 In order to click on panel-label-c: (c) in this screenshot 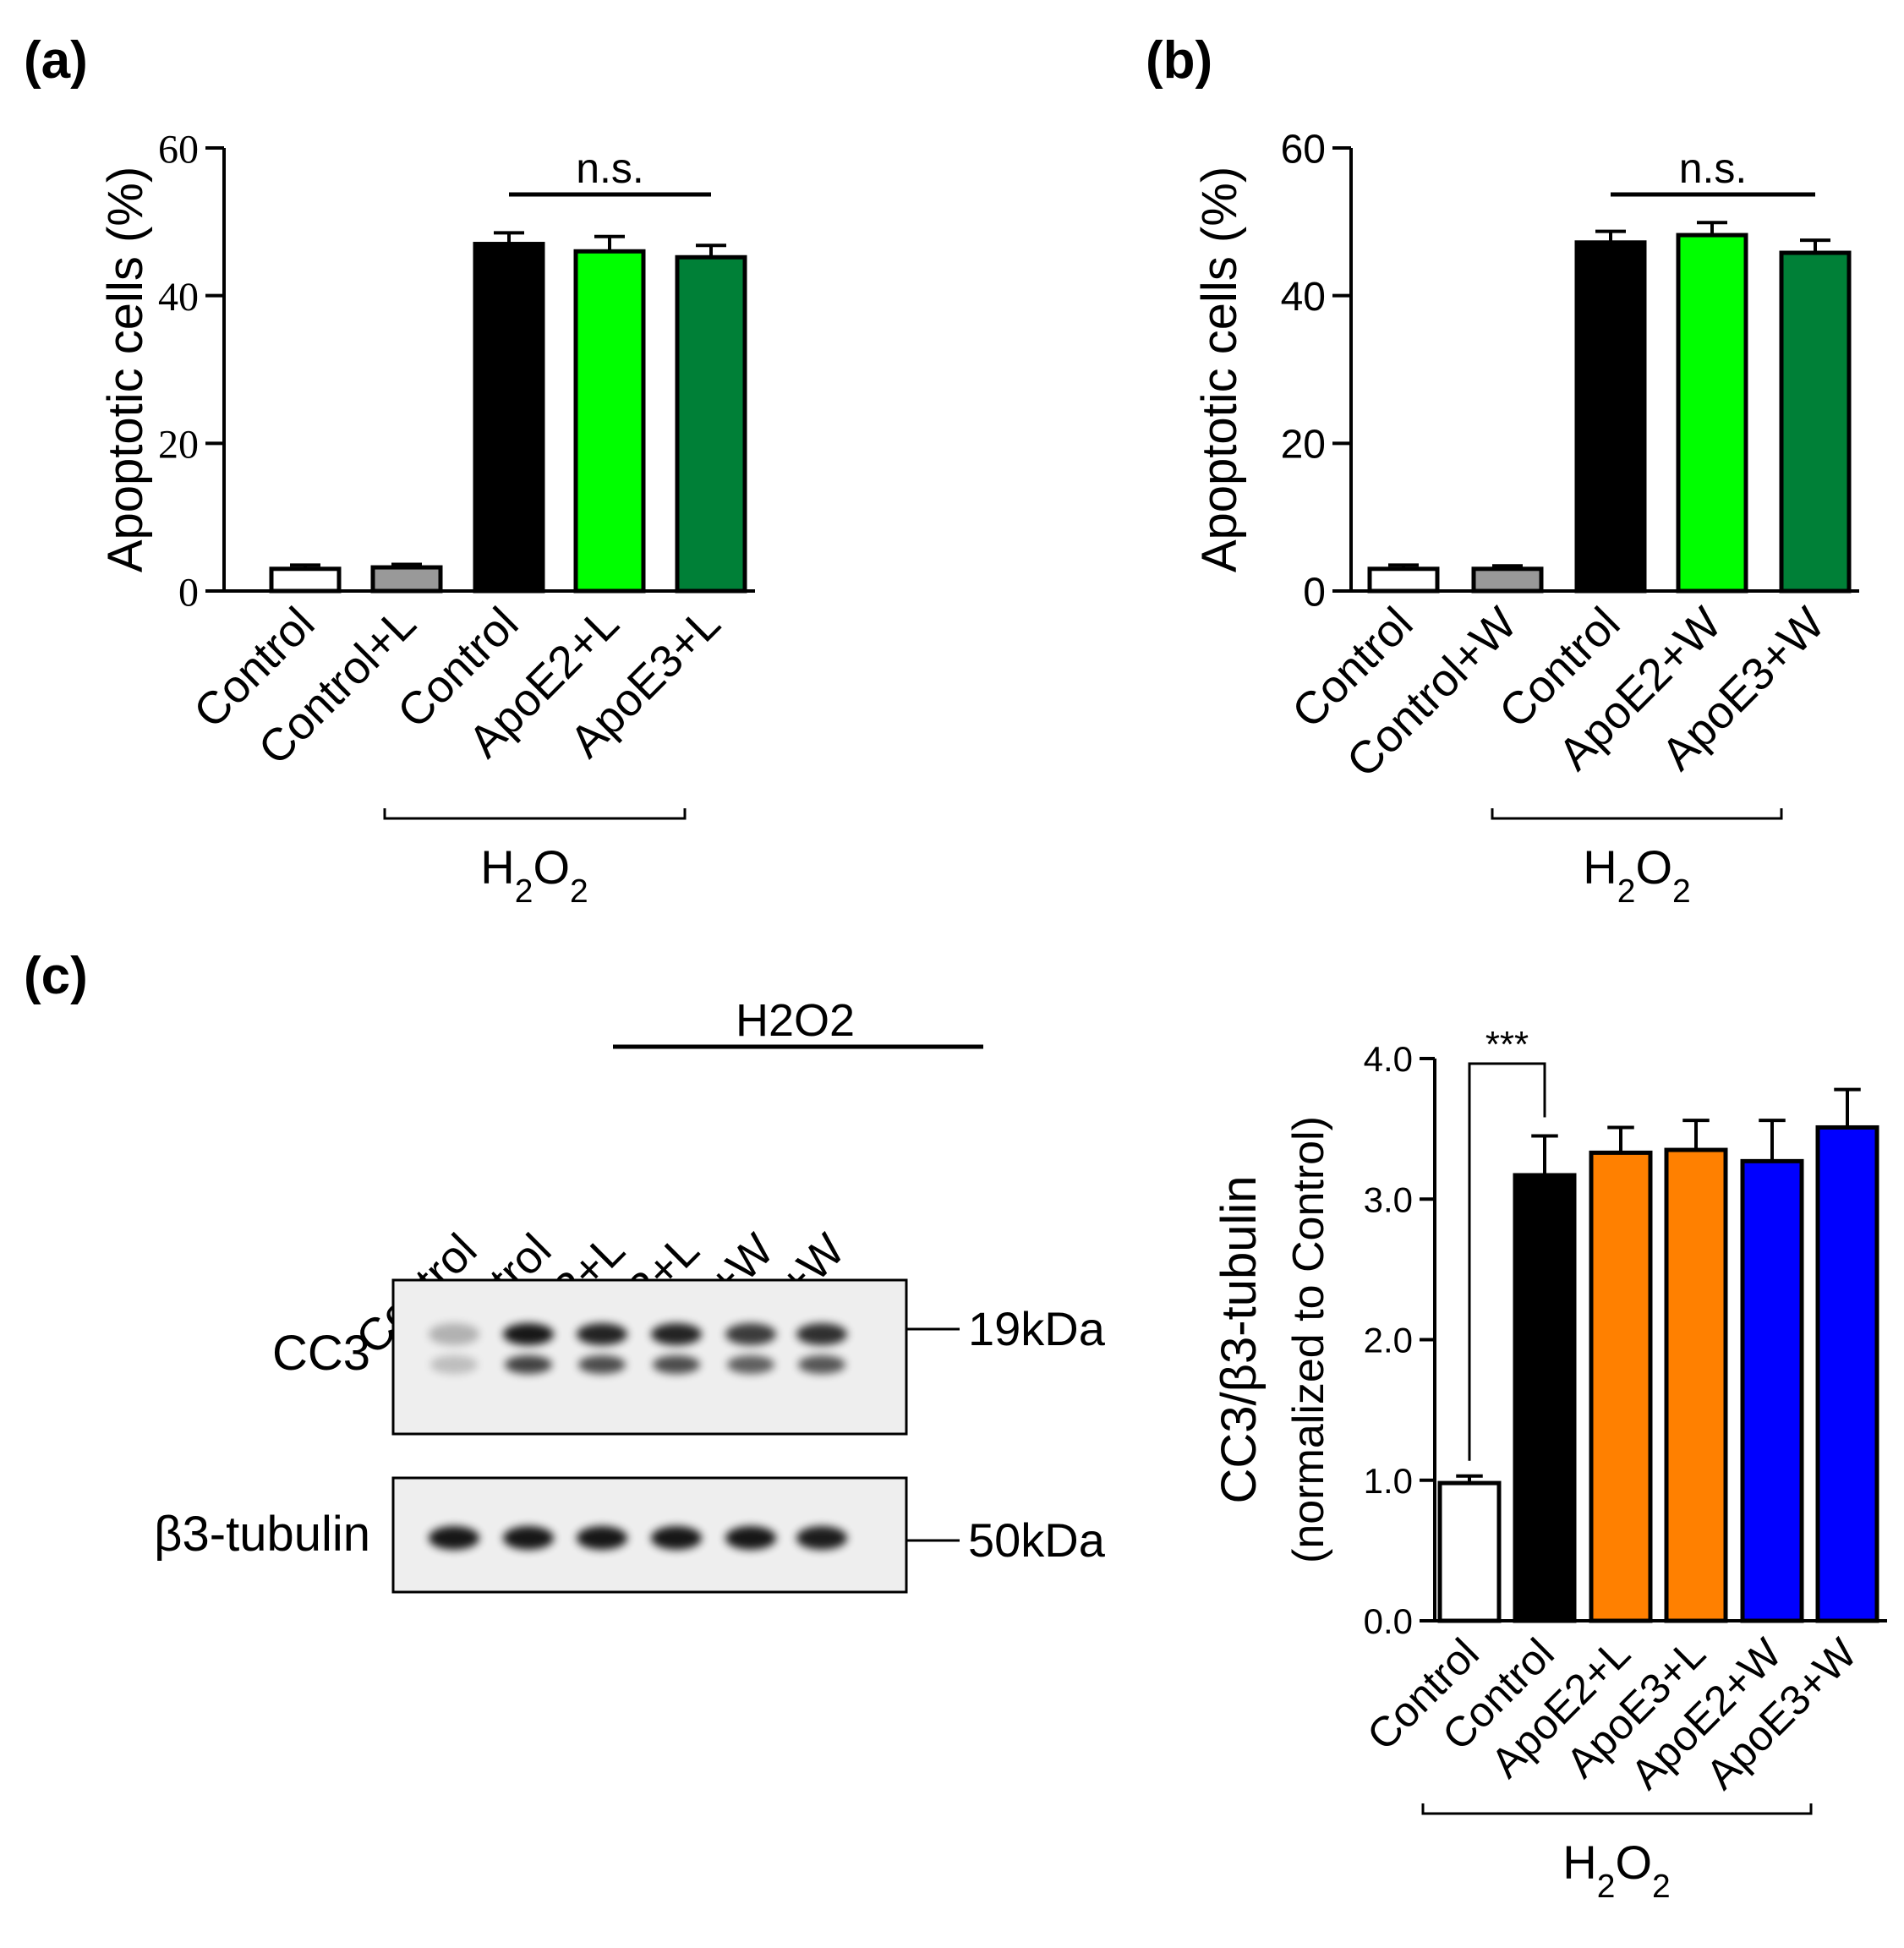, I will do `click(56, 976)`.